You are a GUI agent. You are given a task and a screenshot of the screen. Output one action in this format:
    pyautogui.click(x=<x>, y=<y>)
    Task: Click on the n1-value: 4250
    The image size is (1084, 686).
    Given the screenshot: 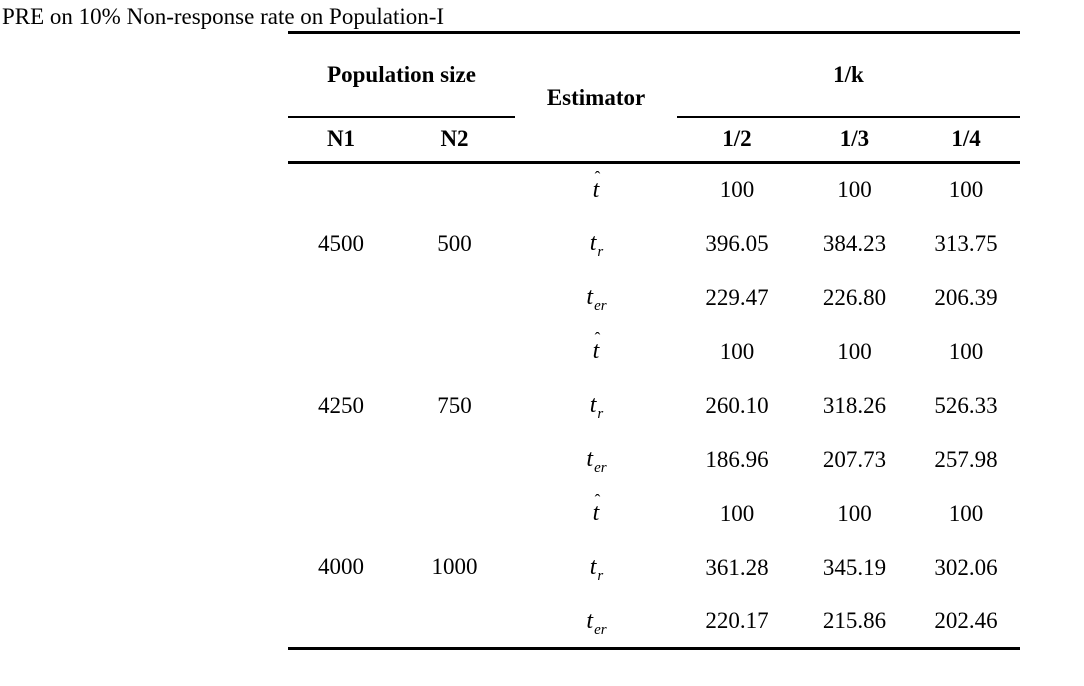 What is the action you would take?
    pyautogui.click(x=341, y=405)
    